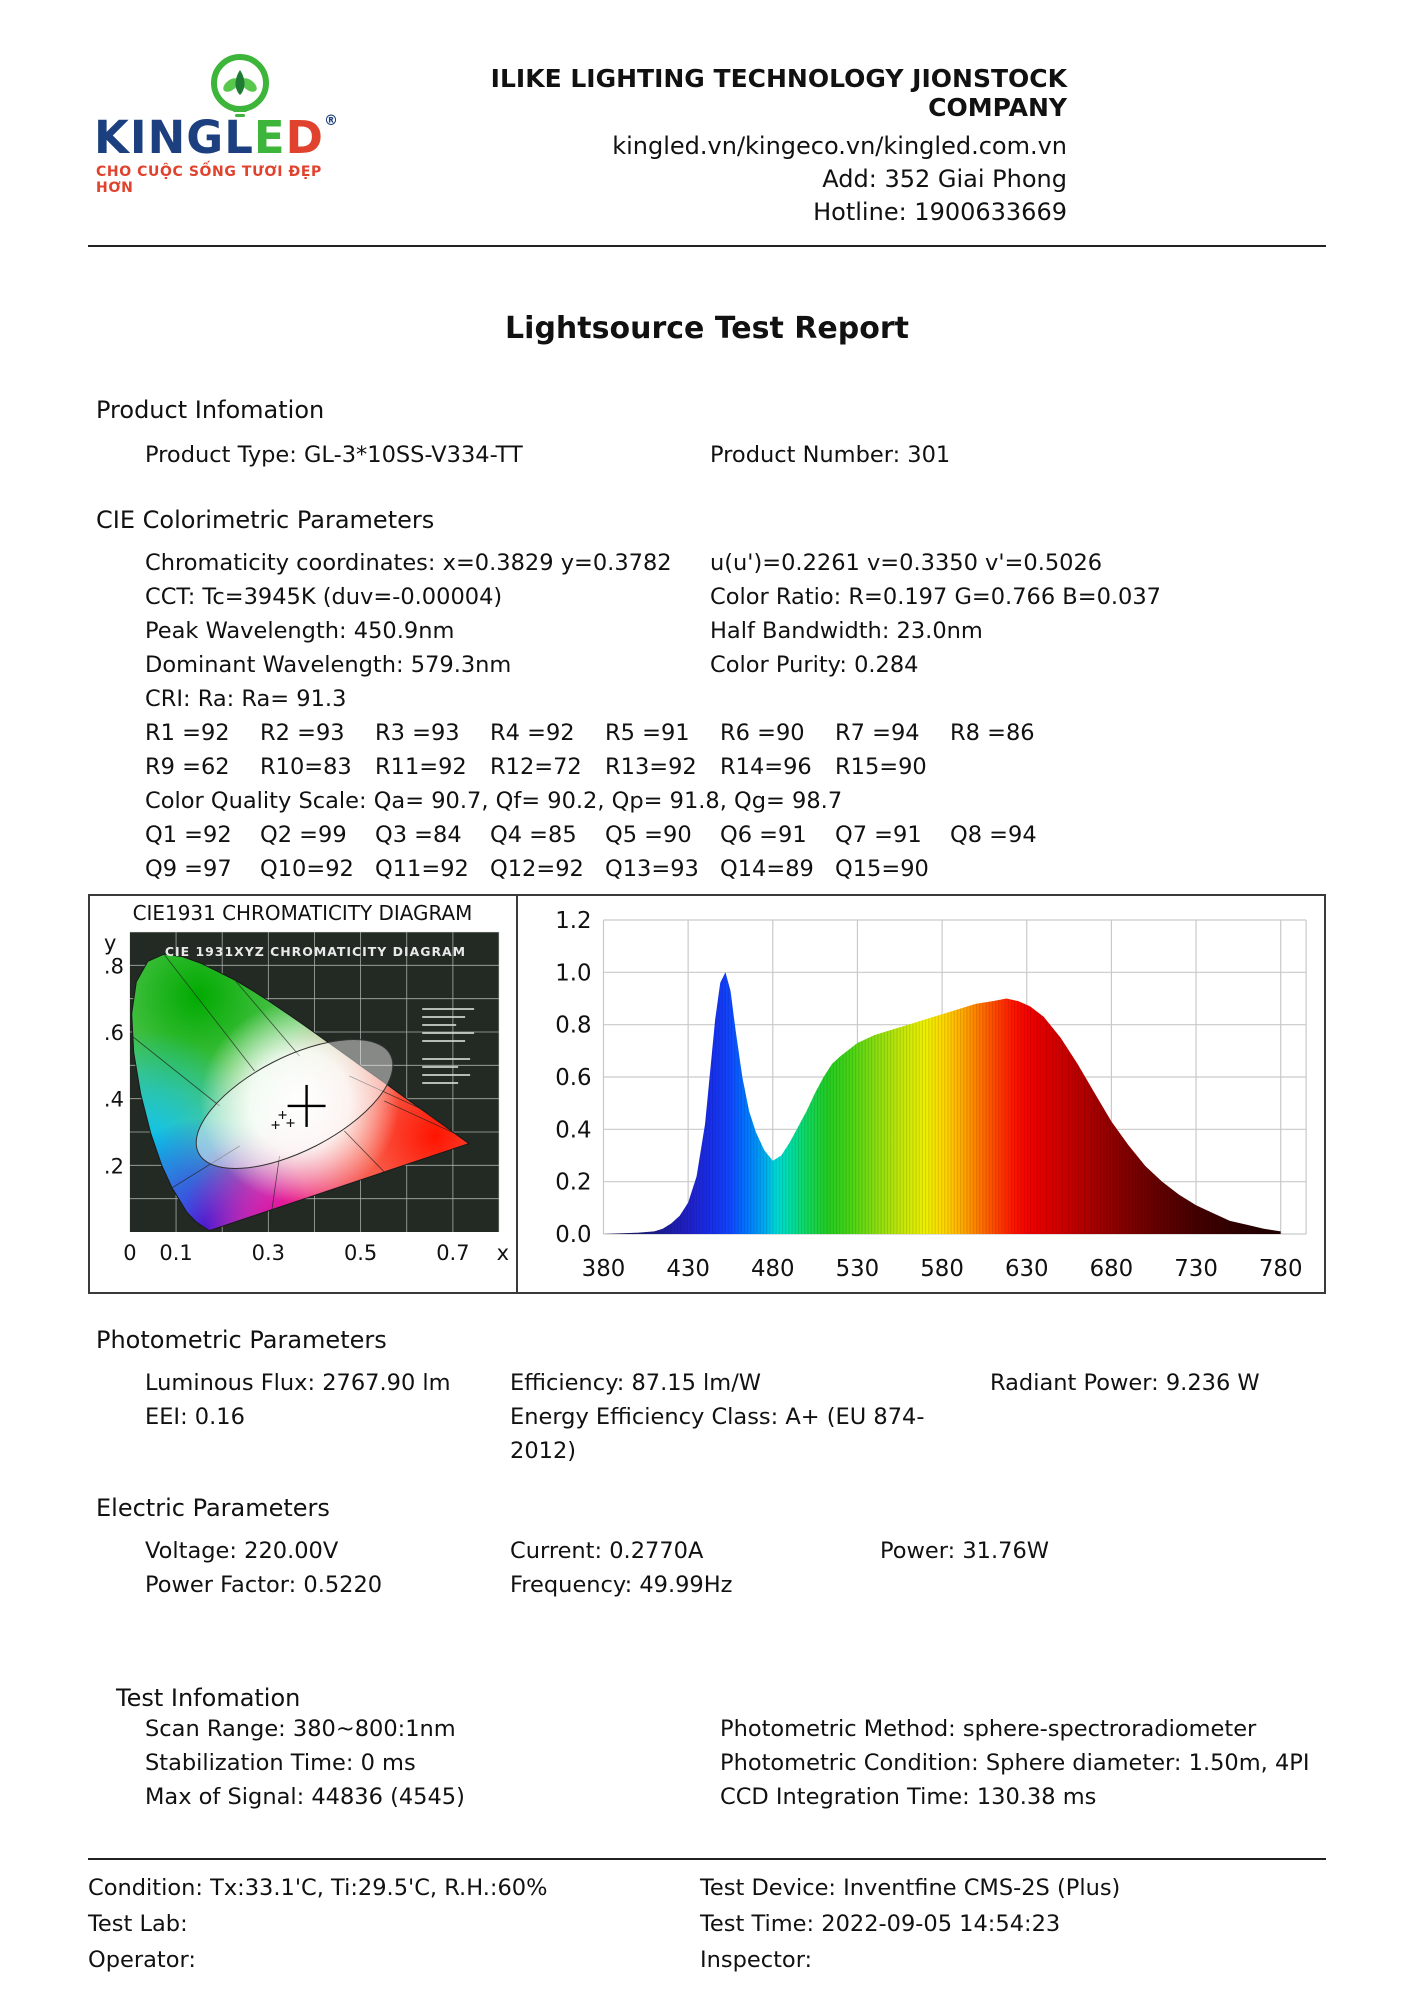 This screenshot has width=1414, height=2000. Describe the element at coordinates (573, 1078) in the screenshot. I see `svg-text: 0.6` at that location.